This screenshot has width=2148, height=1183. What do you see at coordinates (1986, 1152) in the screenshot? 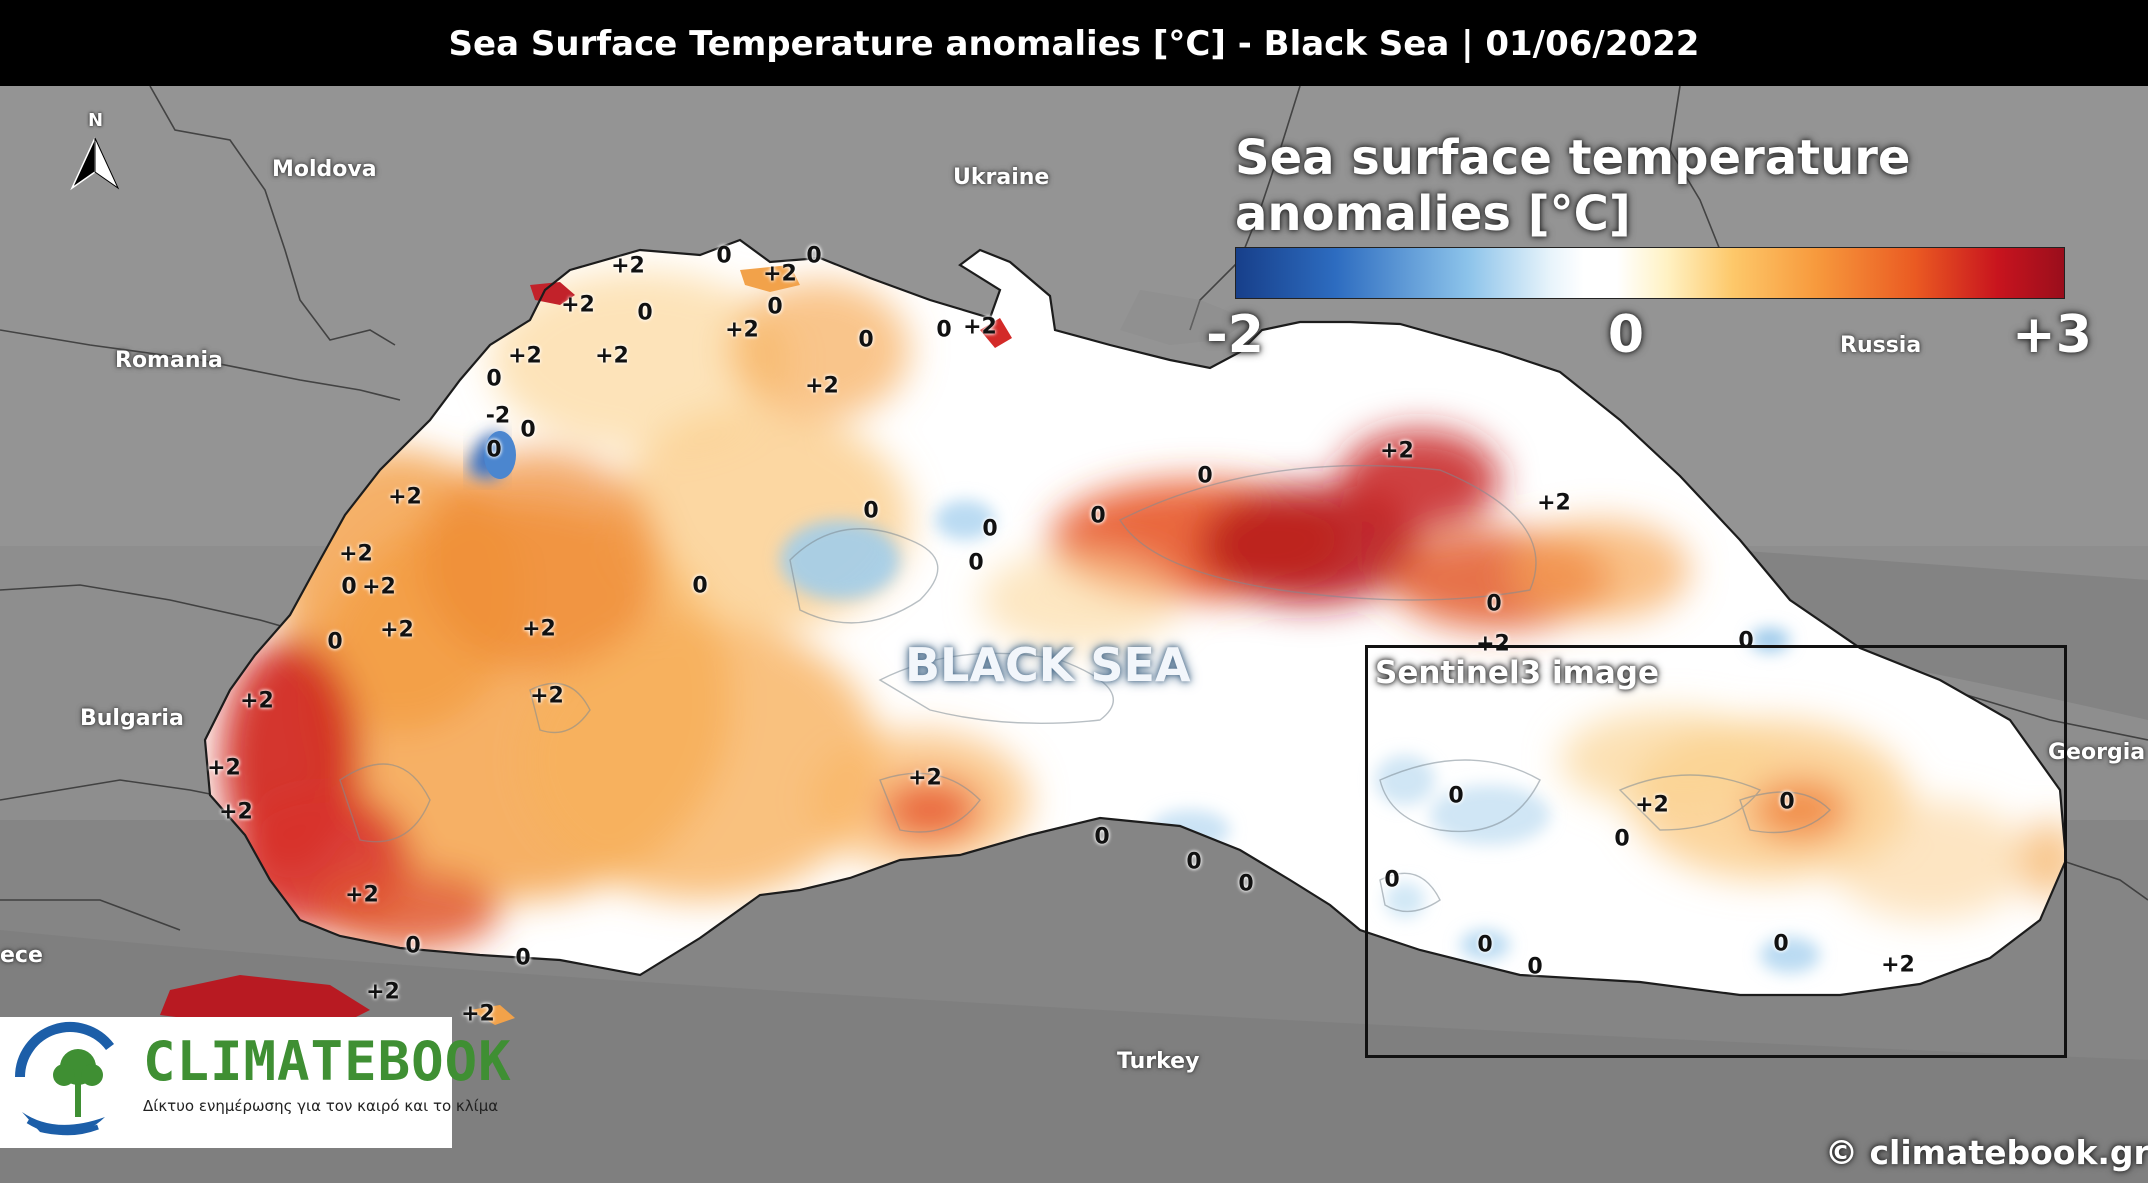
I see `copyright-notice: © climatebook.gr` at bounding box center [1986, 1152].